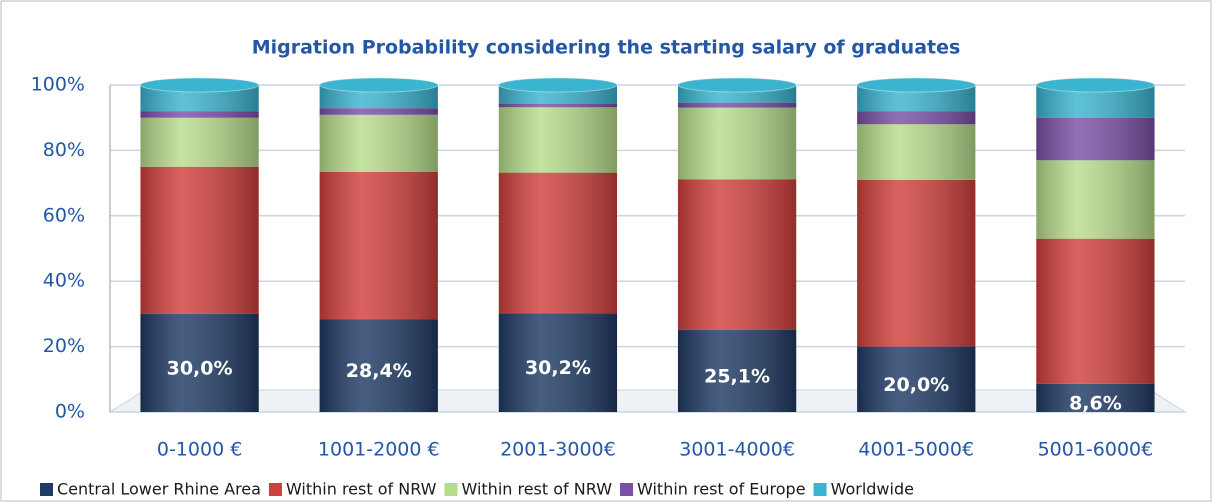  Describe the element at coordinates (64, 215) in the screenshot. I see `y-tick-label: 60%` at that location.